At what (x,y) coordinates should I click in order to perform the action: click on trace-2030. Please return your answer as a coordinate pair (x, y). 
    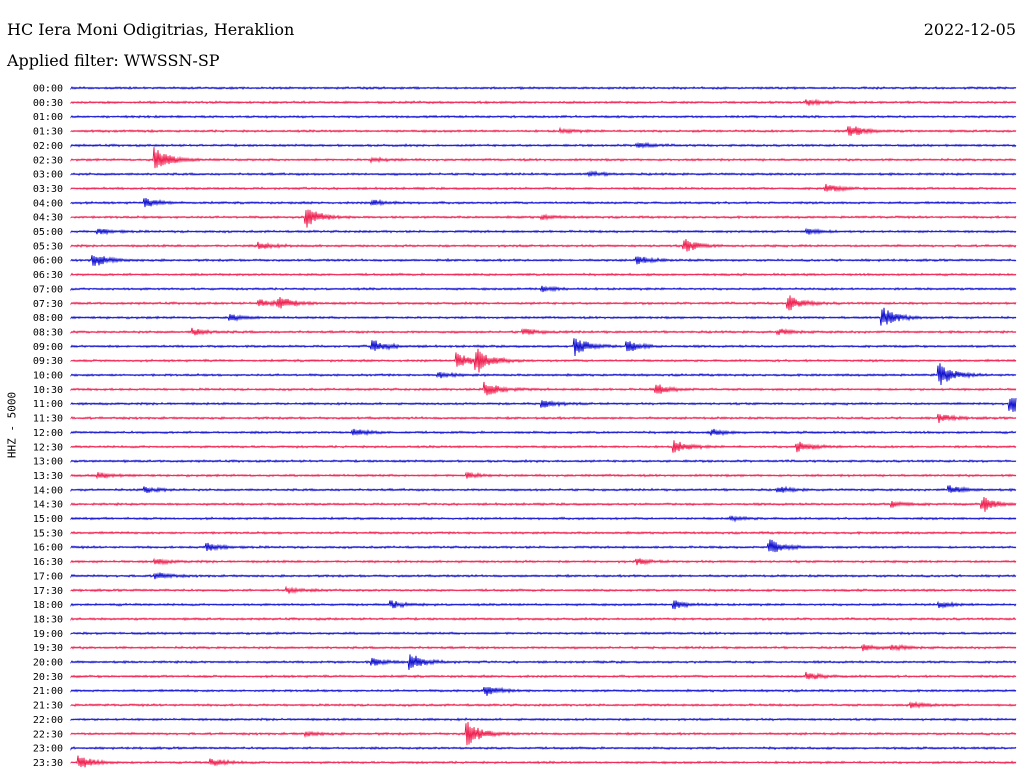
    Looking at the image, I should click on (543, 675).